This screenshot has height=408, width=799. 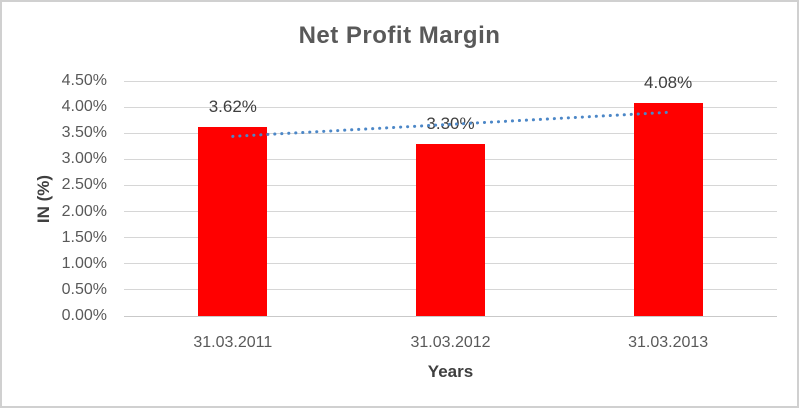 I want to click on x-tick-label: 31.03.2011, so click(x=233, y=342).